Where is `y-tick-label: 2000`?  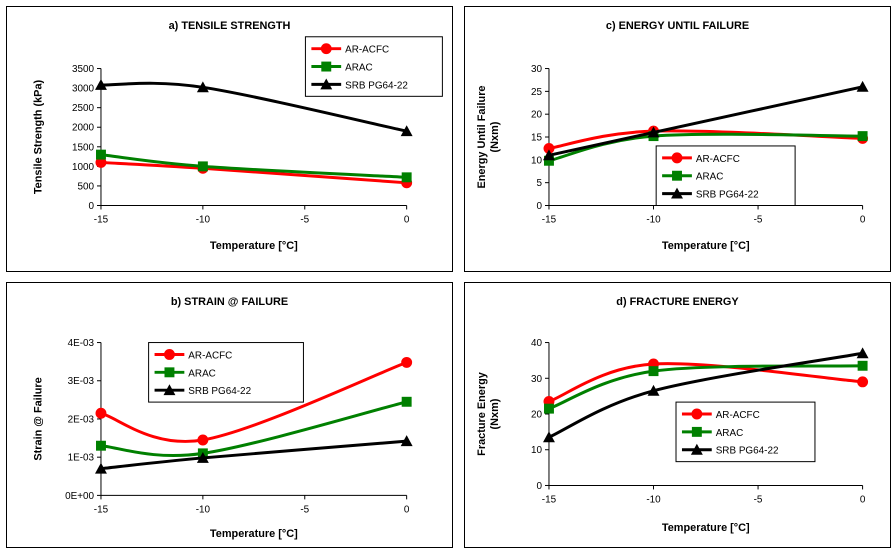
y-tick-label: 2000 is located at coordinates (83, 128).